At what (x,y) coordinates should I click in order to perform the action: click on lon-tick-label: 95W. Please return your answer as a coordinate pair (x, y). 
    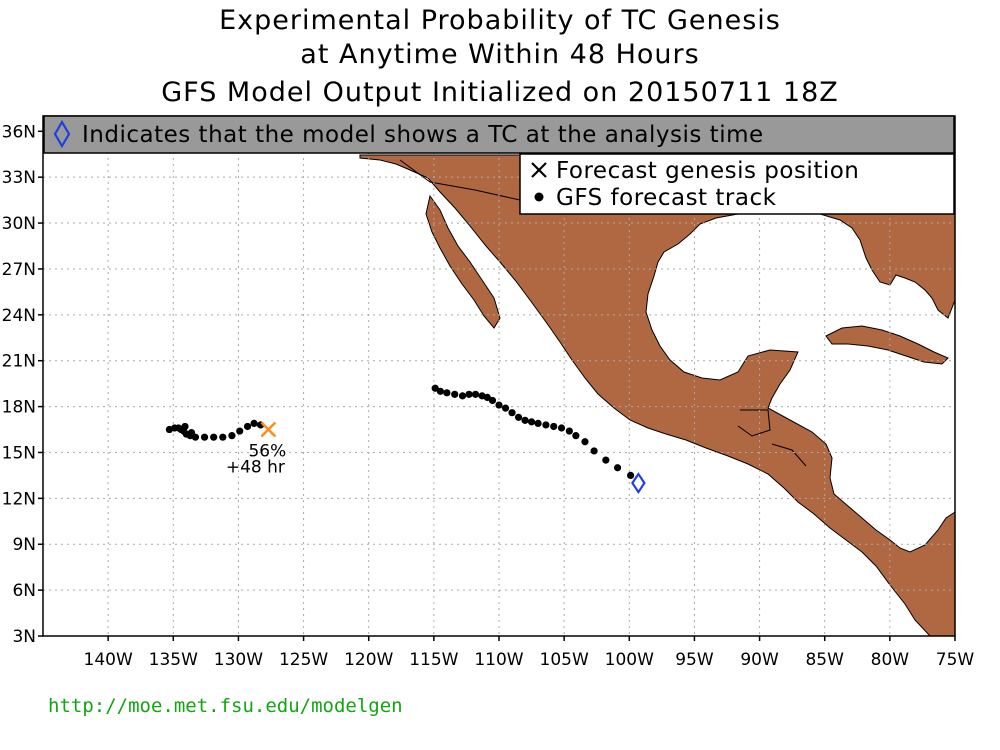
    Looking at the image, I should click on (694, 660).